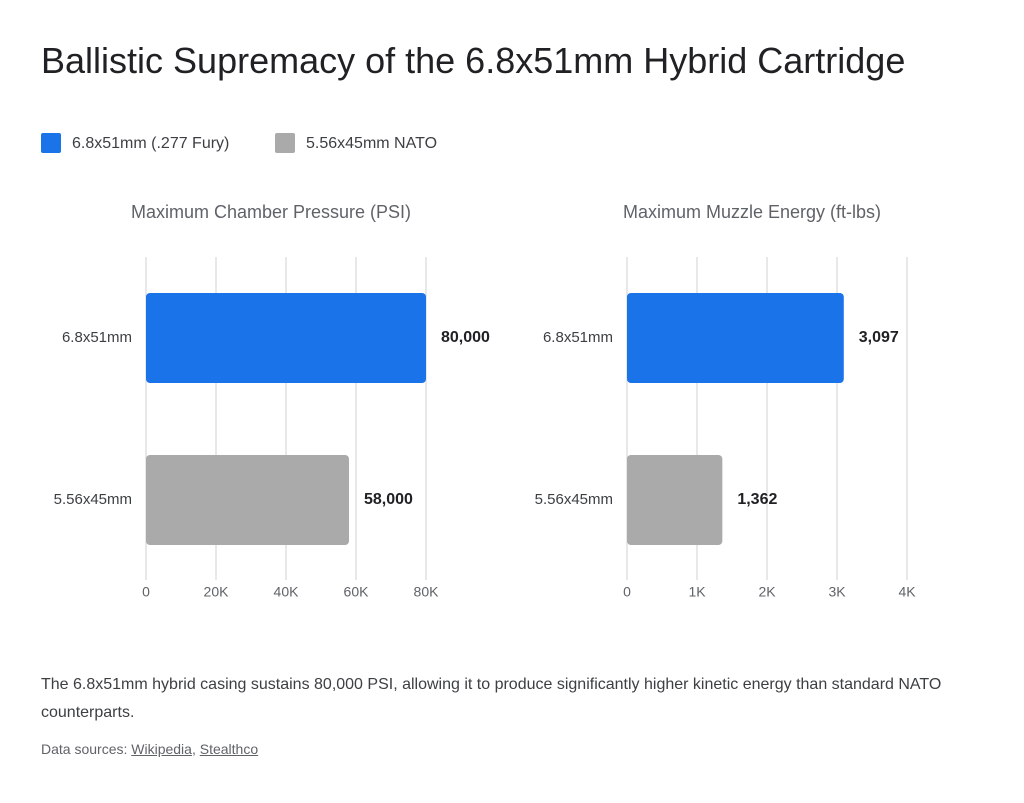 The height and width of the screenshot is (803, 1024). What do you see at coordinates (752, 212) in the screenshot?
I see `chart-title: Maximum Muzzle Energy (ft-lbs)` at bounding box center [752, 212].